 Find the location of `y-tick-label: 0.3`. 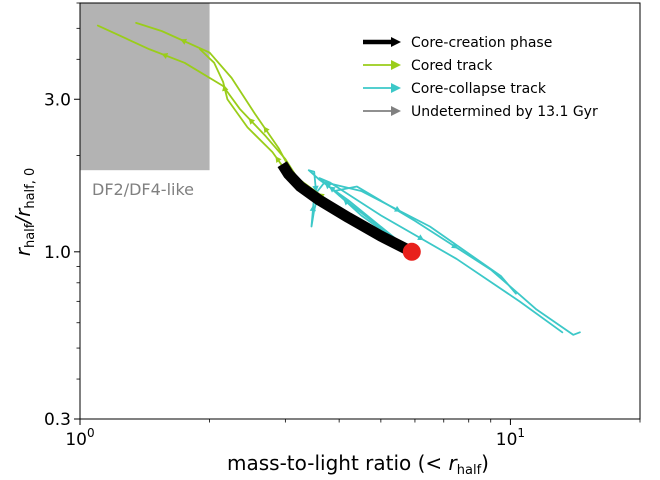

y-tick-label: 0.3 is located at coordinates (57, 420).